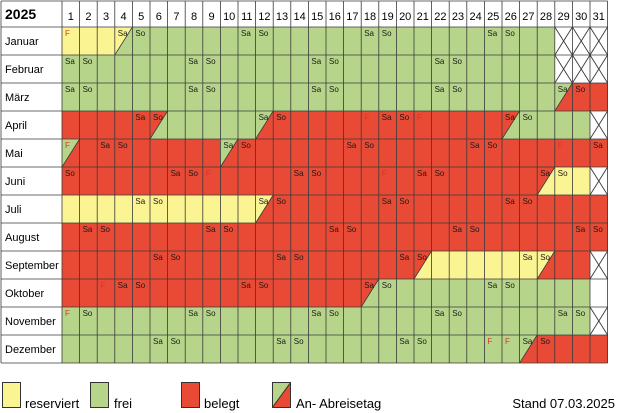 Image resolution: width=625 pixels, height=413 pixels. Describe the element at coordinates (546, 17) in the screenshot. I see `day-header-28: 28` at that location.